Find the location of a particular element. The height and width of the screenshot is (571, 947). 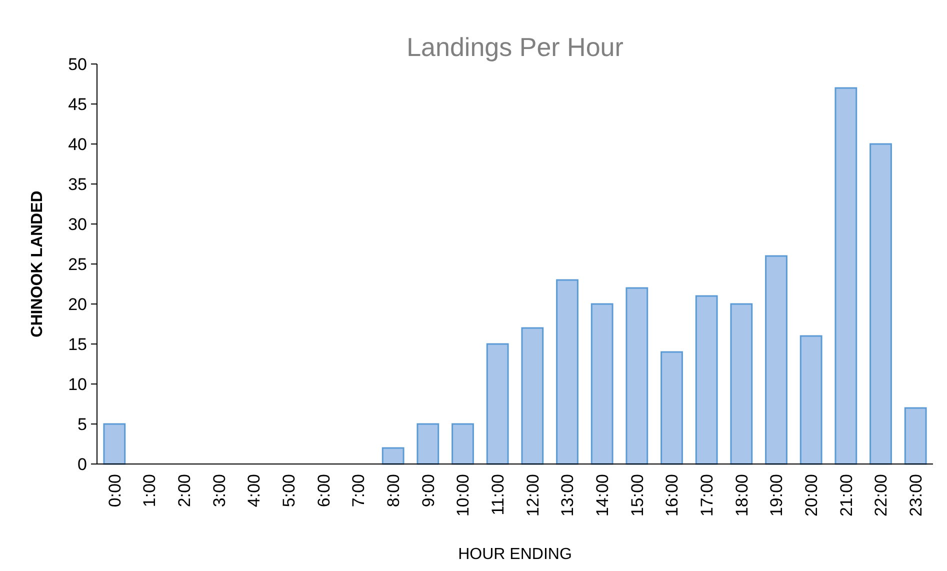

x-tick-label: 18:00 is located at coordinates (742, 495).